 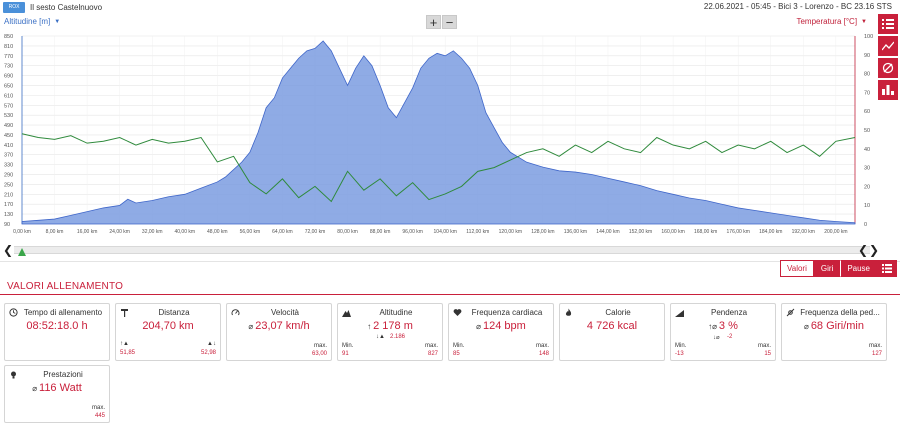 I want to click on average-downhill-icon: ↓⌀, so click(x=716, y=338).